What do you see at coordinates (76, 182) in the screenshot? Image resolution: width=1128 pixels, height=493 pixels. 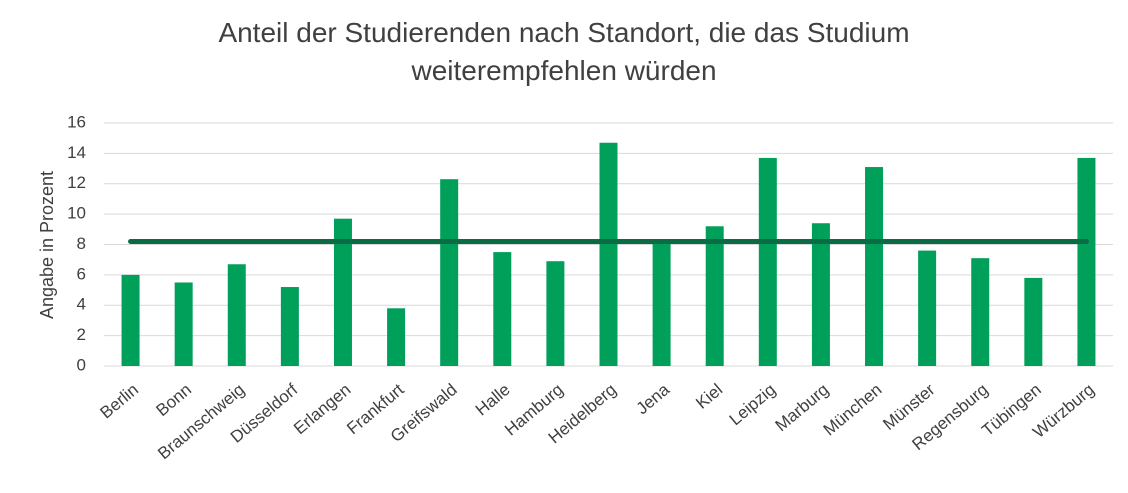 I see `y-tick-label: 12` at bounding box center [76, 182].